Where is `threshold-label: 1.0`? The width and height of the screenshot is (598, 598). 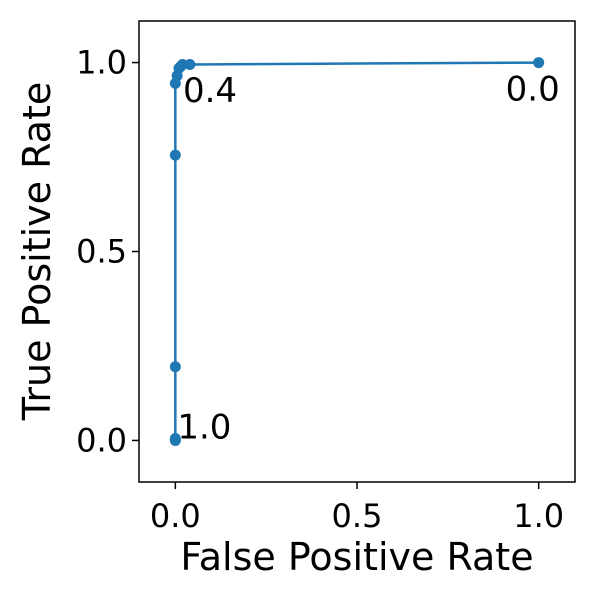 threshold-label: 1.0 is located at coordinates (204, 427).